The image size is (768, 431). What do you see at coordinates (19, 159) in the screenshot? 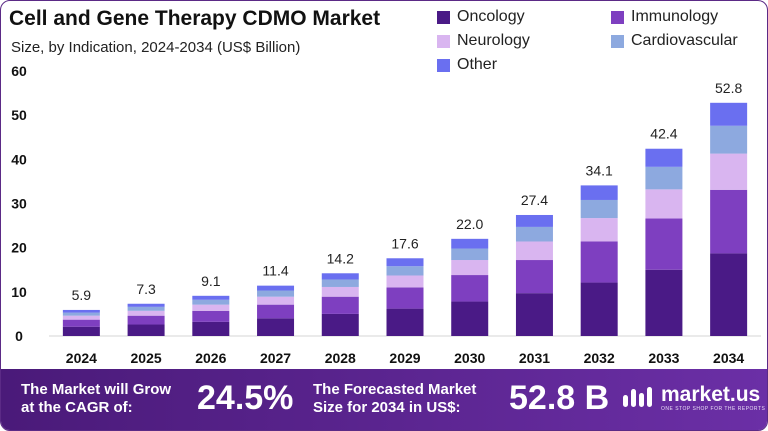
I see `y-tick-label: 40` at bounding box center [19, 159].